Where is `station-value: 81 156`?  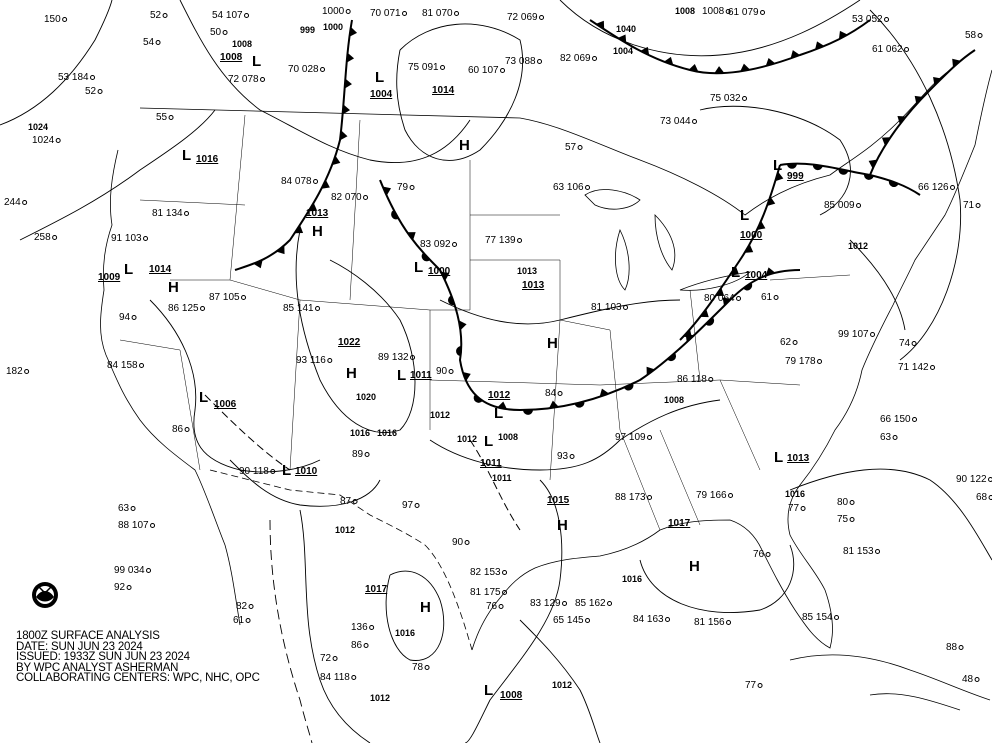 station-value: 81 156 is located at coordinates (709, 622).